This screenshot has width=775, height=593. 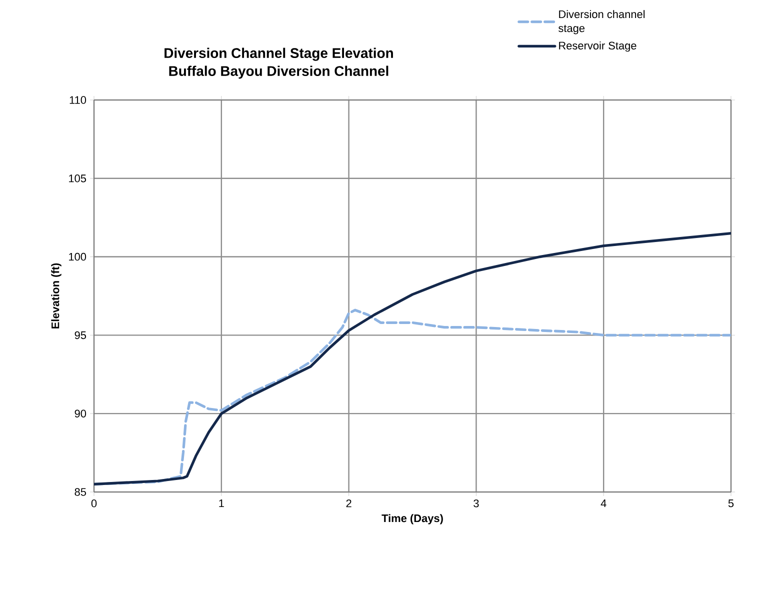 What do you see at coordinates (77, 256) in the screenshot?
I see `y-tick-label: 100` at bounding box center [77, 256].